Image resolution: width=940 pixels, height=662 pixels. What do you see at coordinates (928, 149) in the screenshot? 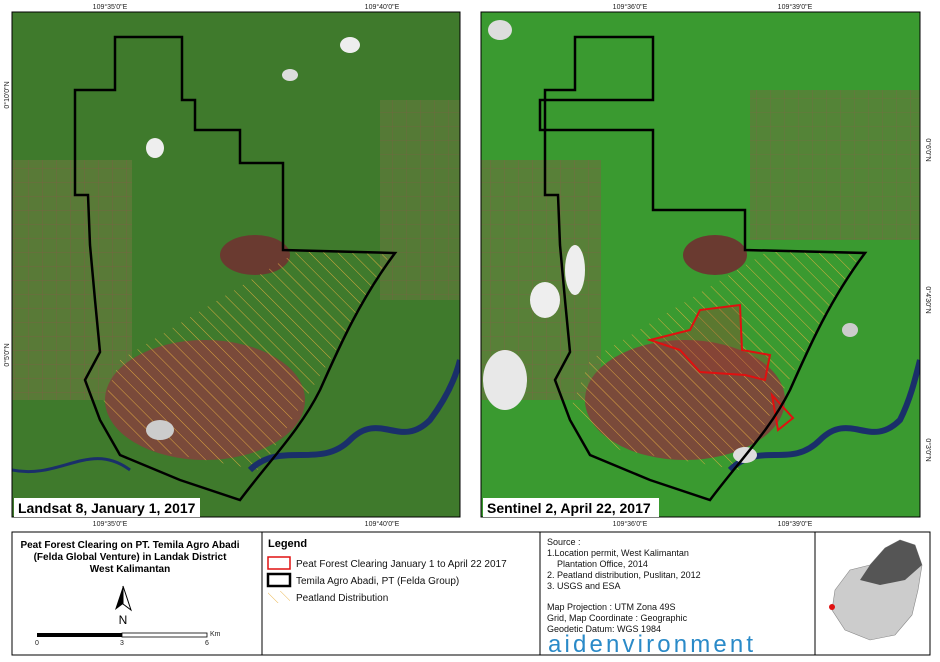
I see `coord-label: 0°6'0"N` at bounding box center [928, 149].